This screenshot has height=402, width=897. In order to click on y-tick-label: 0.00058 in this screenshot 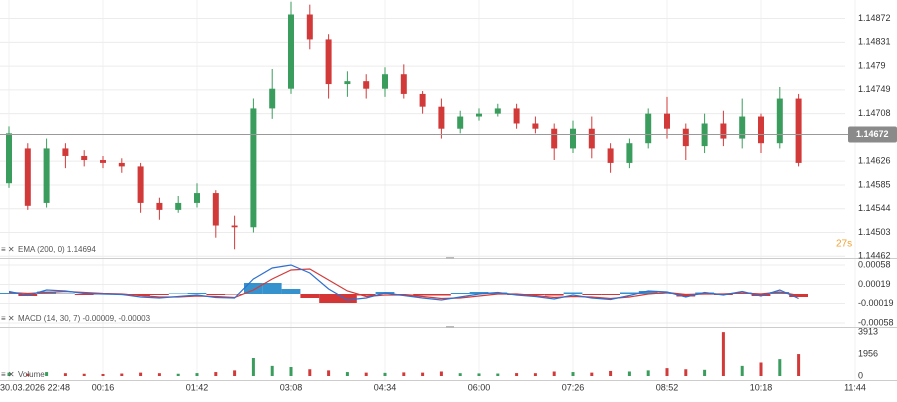, I will do `click(874, 264)`.